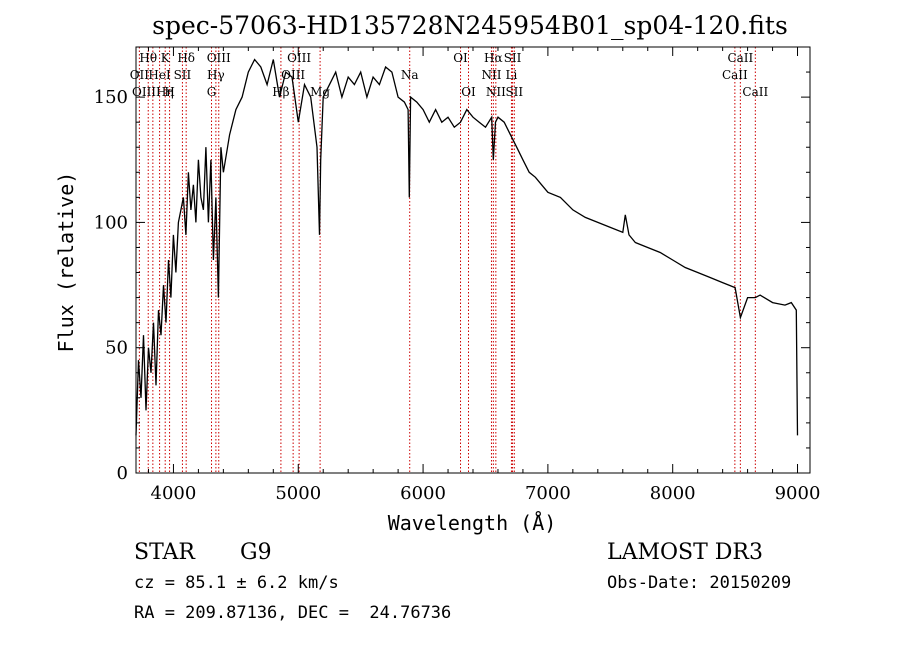  I want to click on object-subclass: G9, so click(256, 552).